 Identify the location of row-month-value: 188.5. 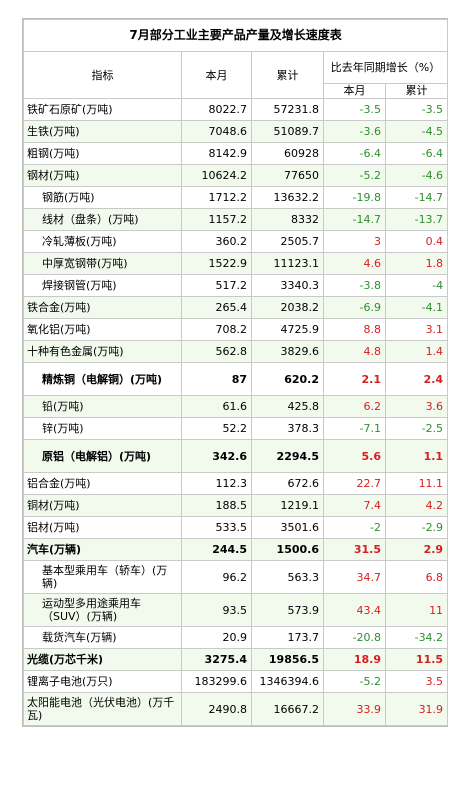
(216, 505).